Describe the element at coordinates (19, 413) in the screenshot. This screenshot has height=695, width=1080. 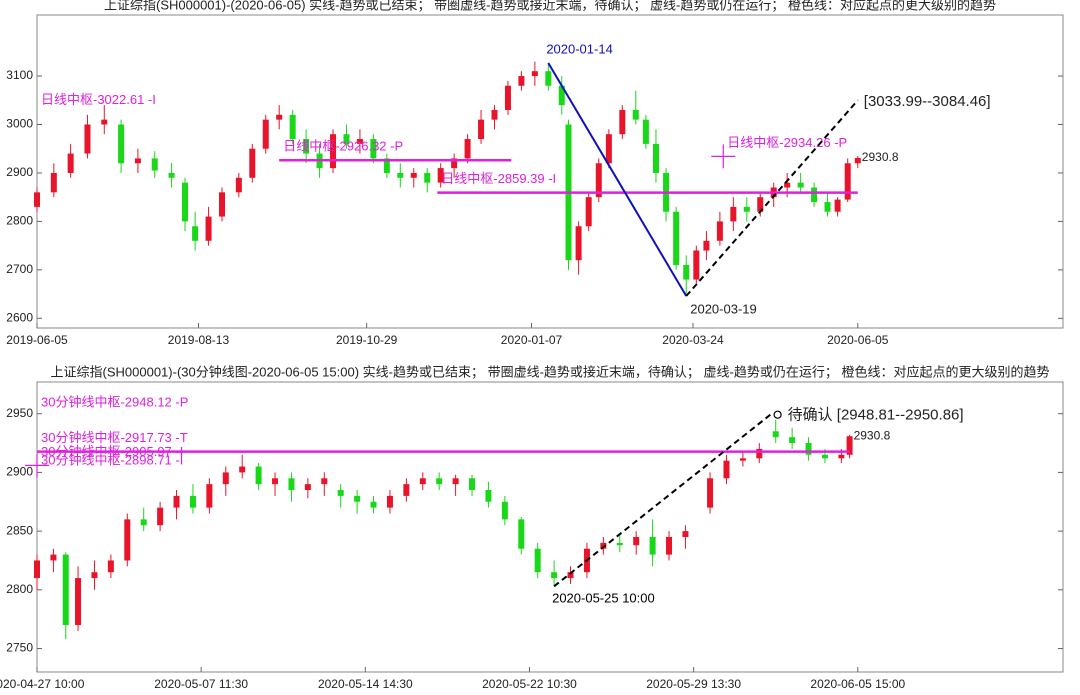
I see `y-tick-label: 2950` at that location.